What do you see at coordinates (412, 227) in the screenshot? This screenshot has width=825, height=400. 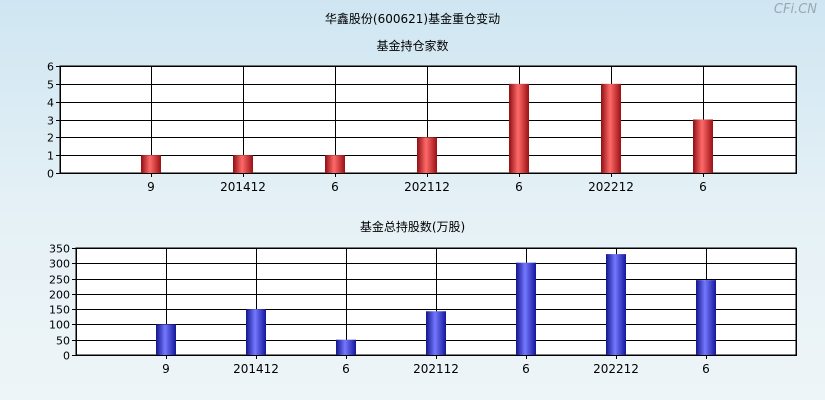 I see `chart-2-title: 基金总持股数(万股)` at bounding box center [412, 227].